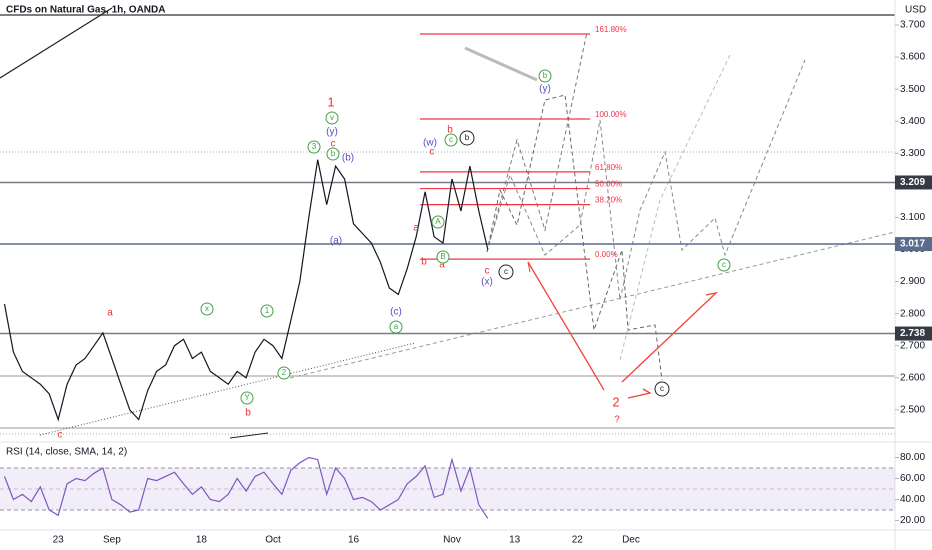  What do you see at coordinates (452, 540) in the screenshot?
I see `x-tick-label: Nov` at bounding box center [452, 540].